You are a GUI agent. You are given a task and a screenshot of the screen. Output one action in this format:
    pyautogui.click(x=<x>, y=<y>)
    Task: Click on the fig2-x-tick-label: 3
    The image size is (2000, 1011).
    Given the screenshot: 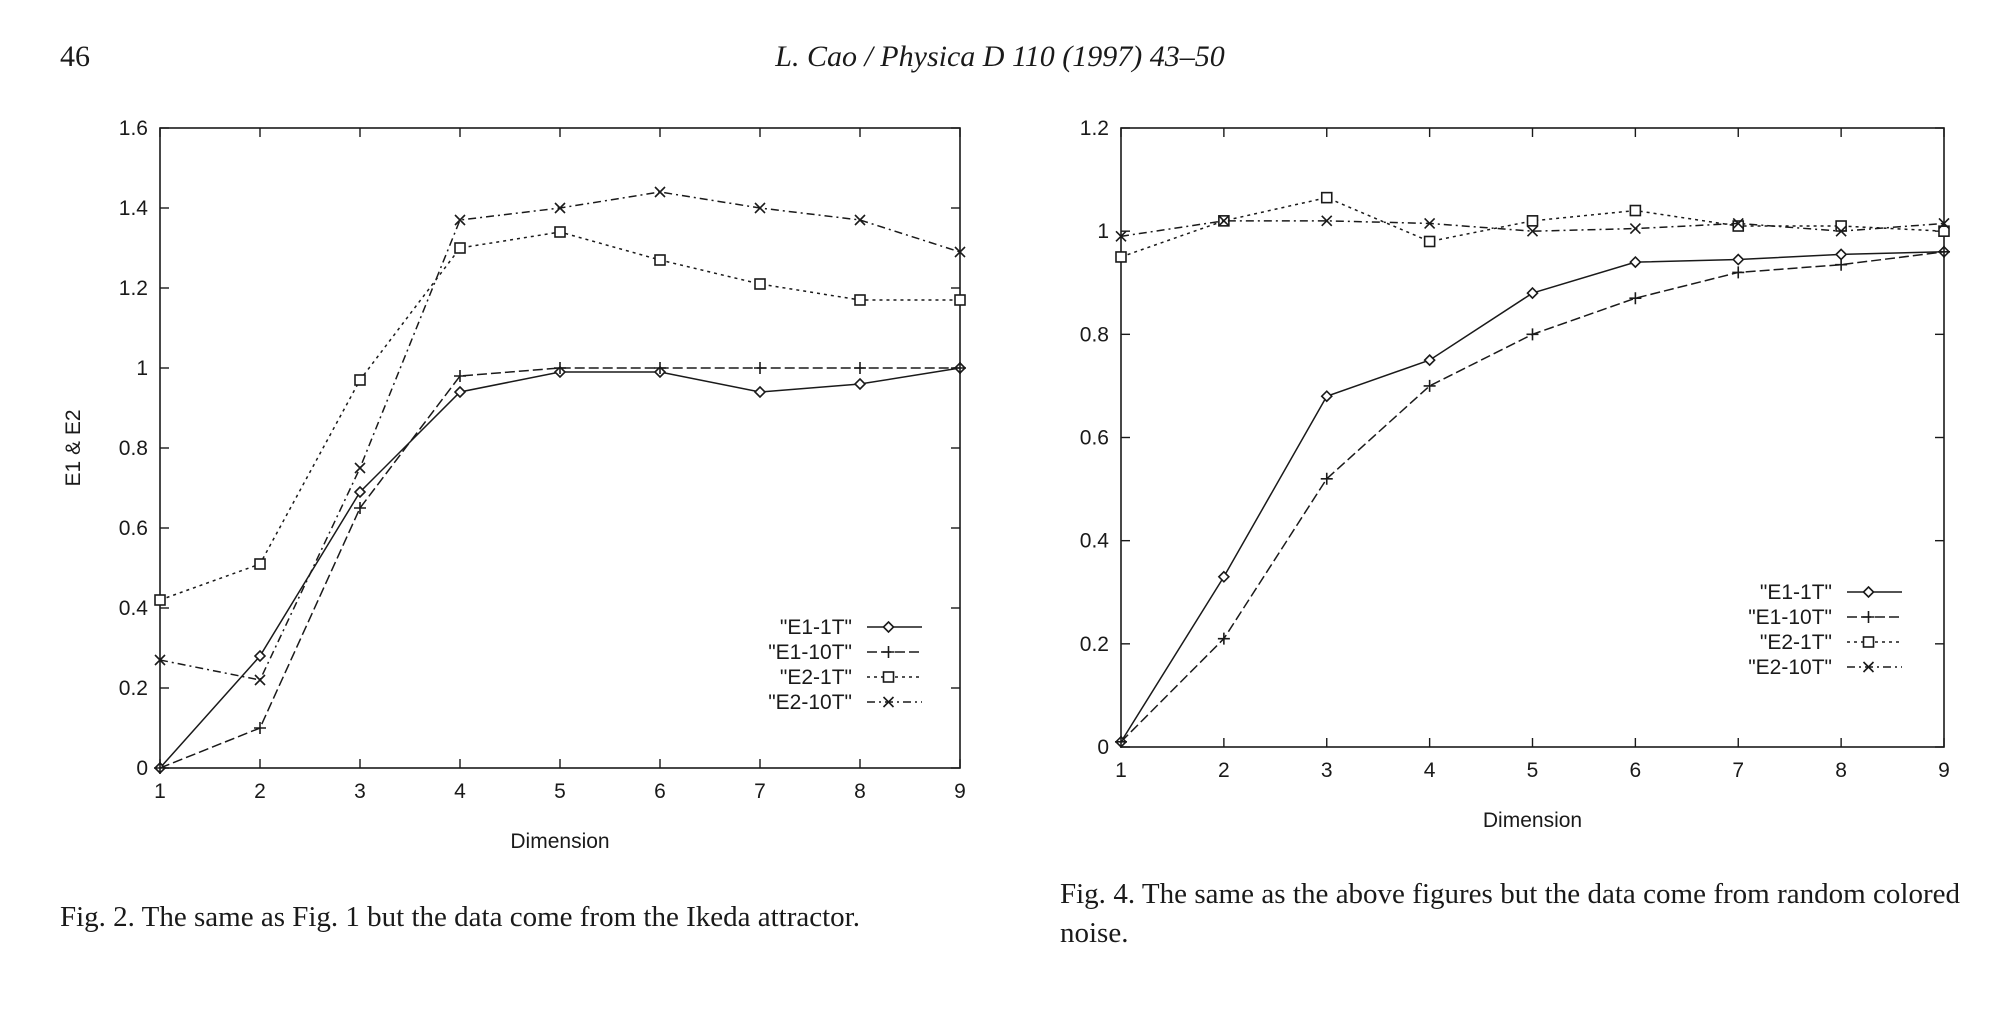 What is the action you would take?
    pyautogui.click(x=360, y=791)
    